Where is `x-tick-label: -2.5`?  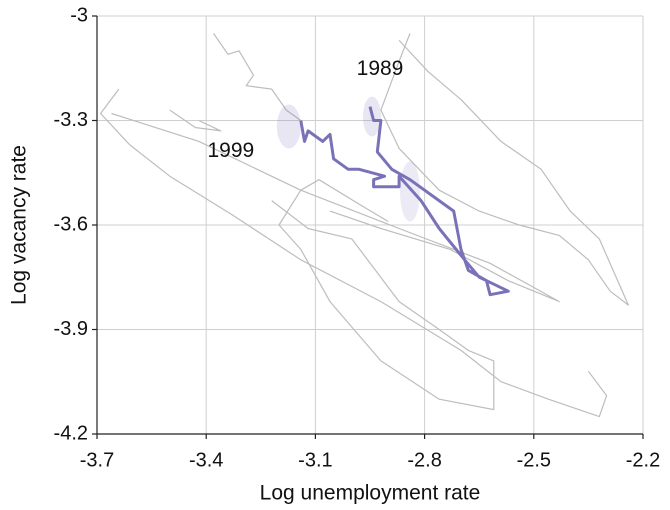 x-tick-label: -2.5 is located at coordinates (534, 460).